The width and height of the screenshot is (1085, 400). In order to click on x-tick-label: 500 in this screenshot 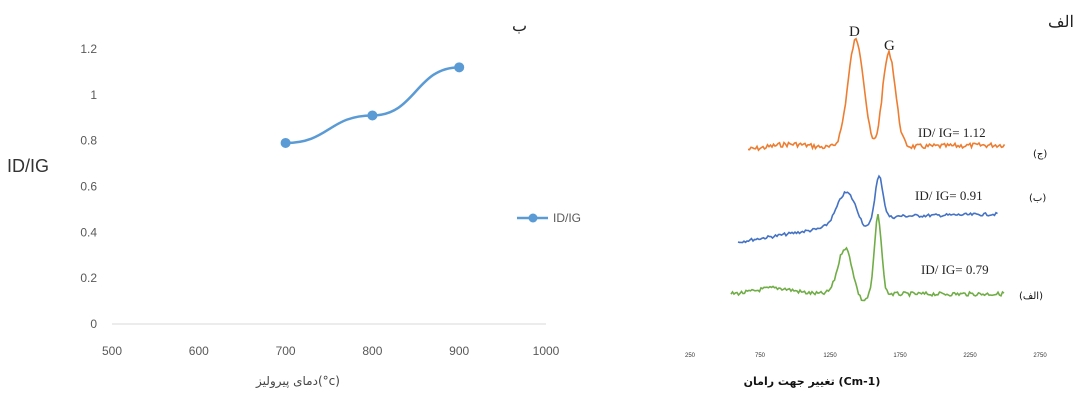, I will do `click(112, 351)`.